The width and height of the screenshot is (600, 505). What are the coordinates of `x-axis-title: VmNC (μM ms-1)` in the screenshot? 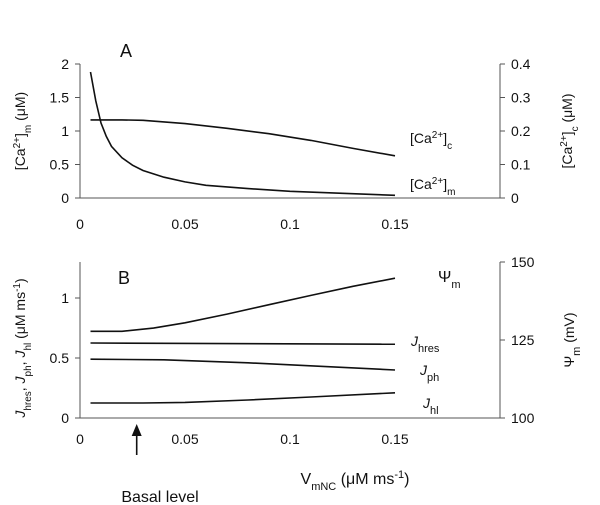 It's located at (355, 481).